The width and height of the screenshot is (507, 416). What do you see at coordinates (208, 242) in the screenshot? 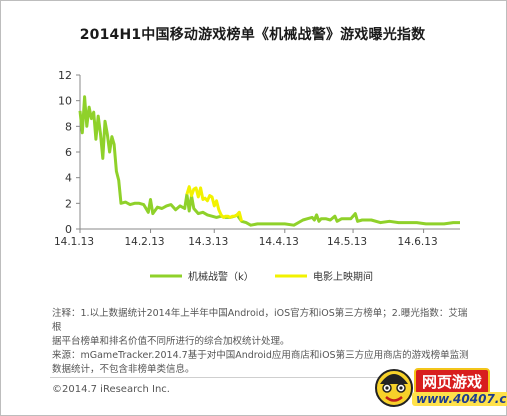
I see `x-tick-label: 14.3.13` at bounding box center [208, 242].